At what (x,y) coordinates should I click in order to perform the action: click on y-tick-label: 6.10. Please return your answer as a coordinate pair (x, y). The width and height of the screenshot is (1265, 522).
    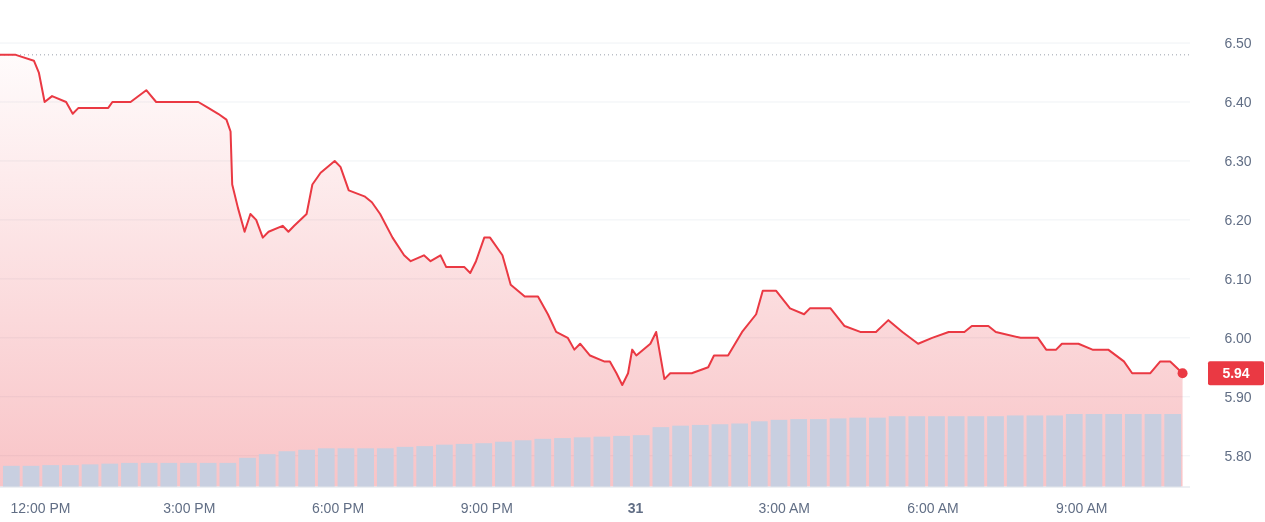
    Looking at the image, I should click on (1238, 278).